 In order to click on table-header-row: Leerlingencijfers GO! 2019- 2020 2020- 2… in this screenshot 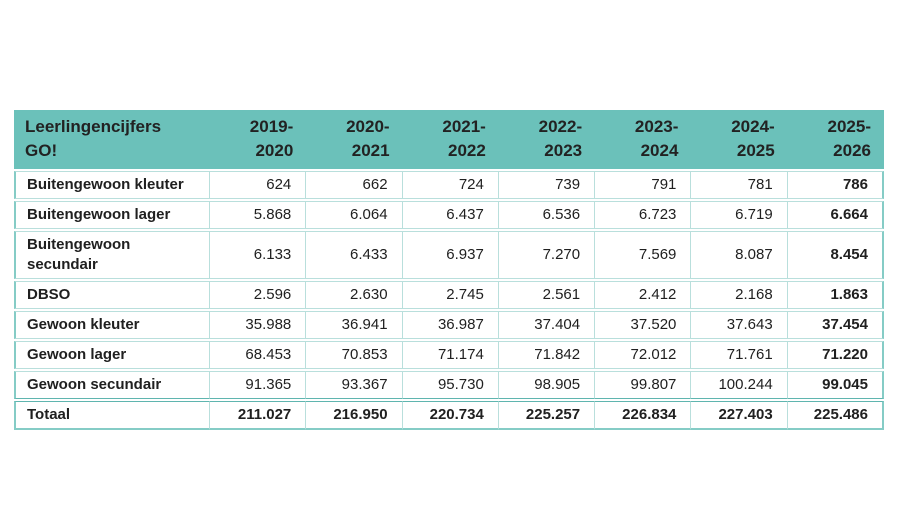, I will do `click(449, 139)`.